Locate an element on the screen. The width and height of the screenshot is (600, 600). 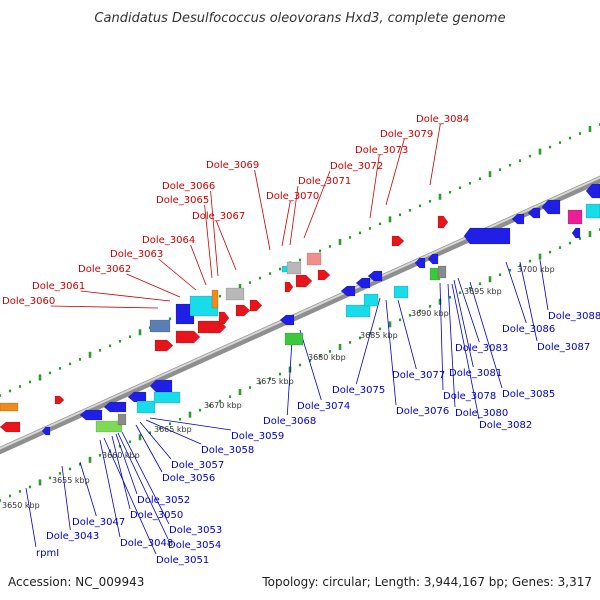
gene-label: Dole_3058 is located at coordinates (227, 450).